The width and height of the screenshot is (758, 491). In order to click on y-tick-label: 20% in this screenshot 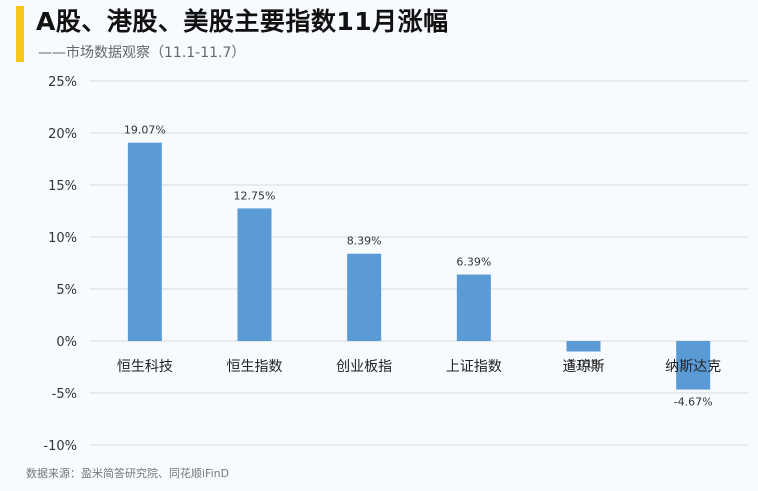, I will do `click(62, 134)`.